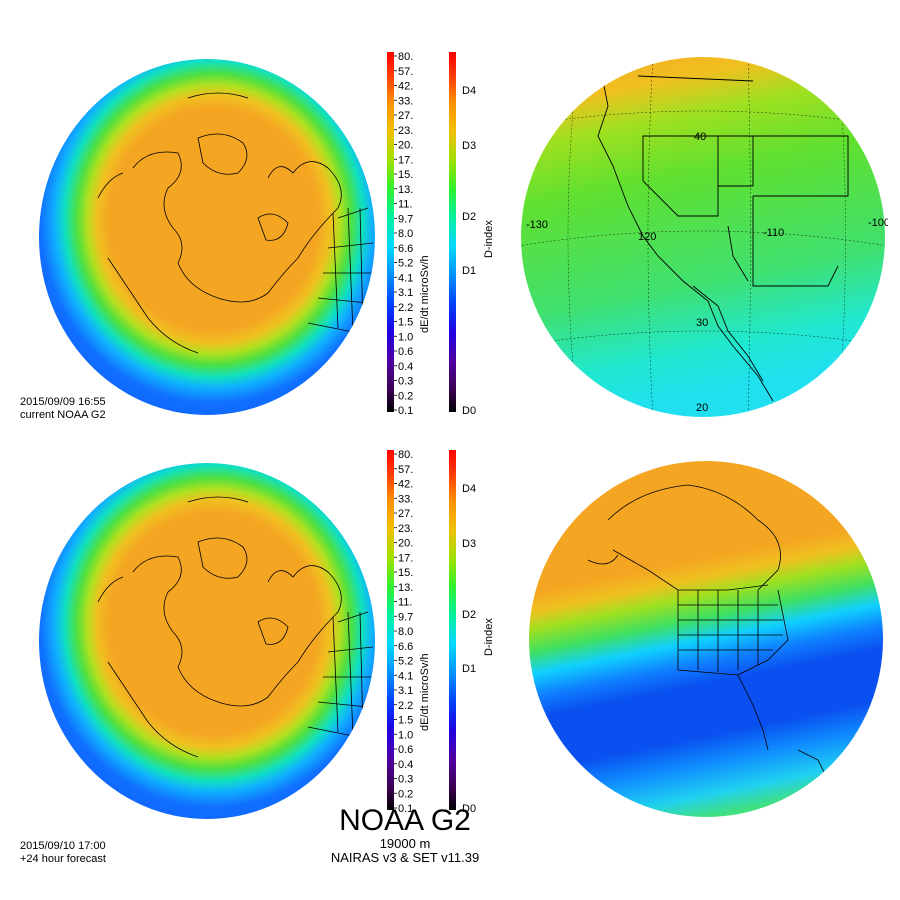 This screenshot has height=900, width=900. What do you see at coordinates (702, 408) in the screenshot?
I see `lat-label-20: 20` at bounding box center [702, 408].